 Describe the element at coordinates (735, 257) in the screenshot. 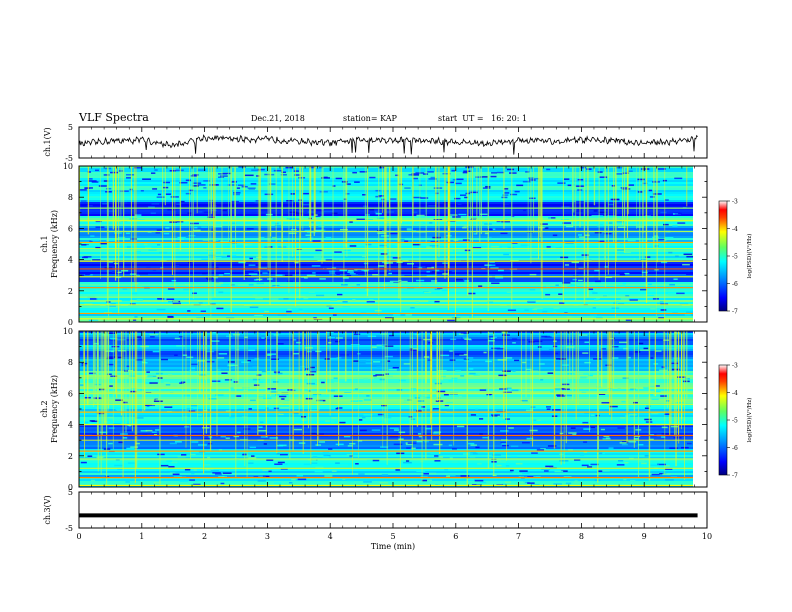

I see `ch1-colorbar-tick-label: -5` at that location.